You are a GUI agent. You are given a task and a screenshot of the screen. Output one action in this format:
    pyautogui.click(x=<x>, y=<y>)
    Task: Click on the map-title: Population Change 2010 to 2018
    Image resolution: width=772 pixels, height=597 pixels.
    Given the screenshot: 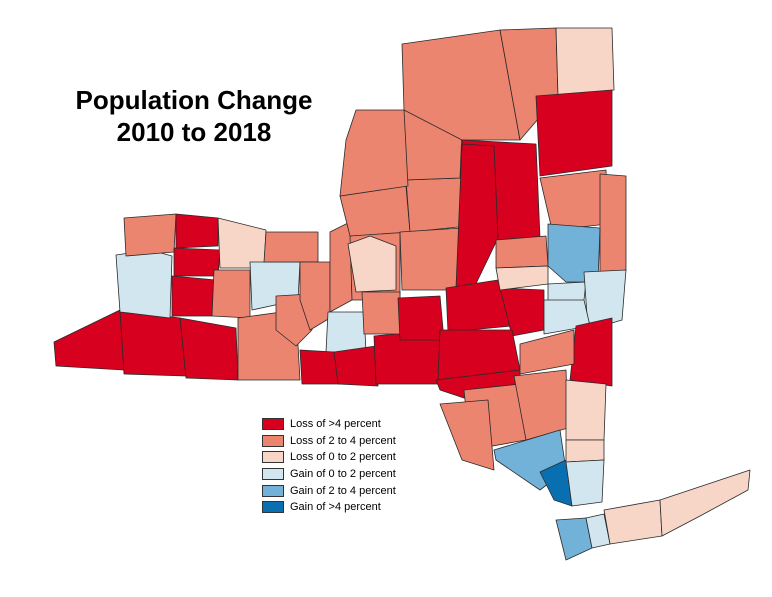 What is the action you would take?
    pyautogui.click(x=194, y=116)
    